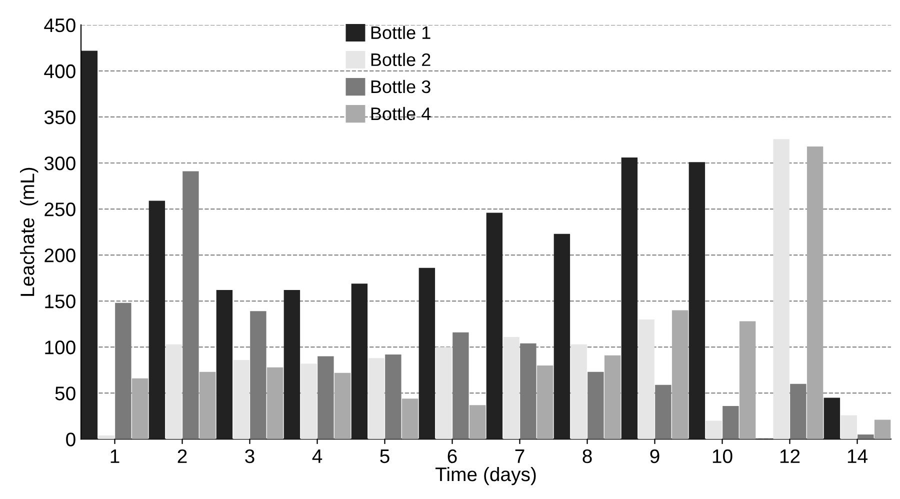  Describe the element at coordinates (60, 25) in the screenshot. I see `y-tick-label: 450` at that location.